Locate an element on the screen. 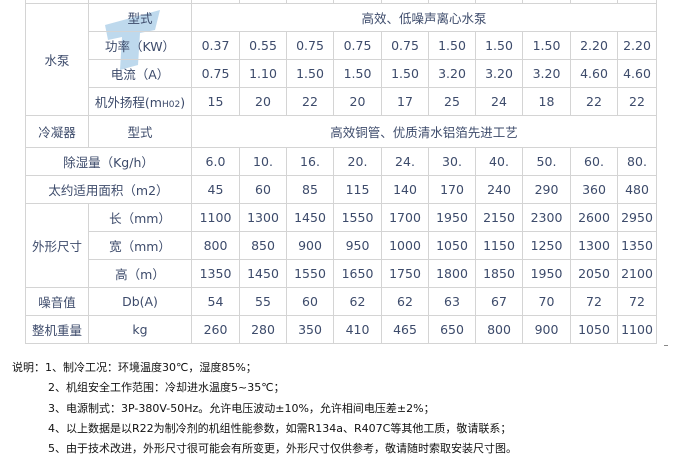 Image resolution: width=681 pixels, height=459 pixels. table-row: 太约适用面积（m2） 45 60 85 115 140 170 240 290 360 480 is located at coordinates (341, 189).